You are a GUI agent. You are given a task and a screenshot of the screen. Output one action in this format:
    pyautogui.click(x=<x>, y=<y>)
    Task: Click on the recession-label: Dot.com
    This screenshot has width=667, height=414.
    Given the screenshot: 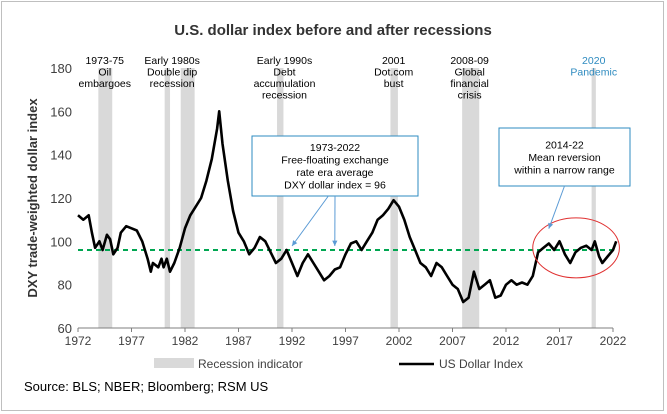 What is the action you would take?
    pyautogui.click(x=393, y=73)
    